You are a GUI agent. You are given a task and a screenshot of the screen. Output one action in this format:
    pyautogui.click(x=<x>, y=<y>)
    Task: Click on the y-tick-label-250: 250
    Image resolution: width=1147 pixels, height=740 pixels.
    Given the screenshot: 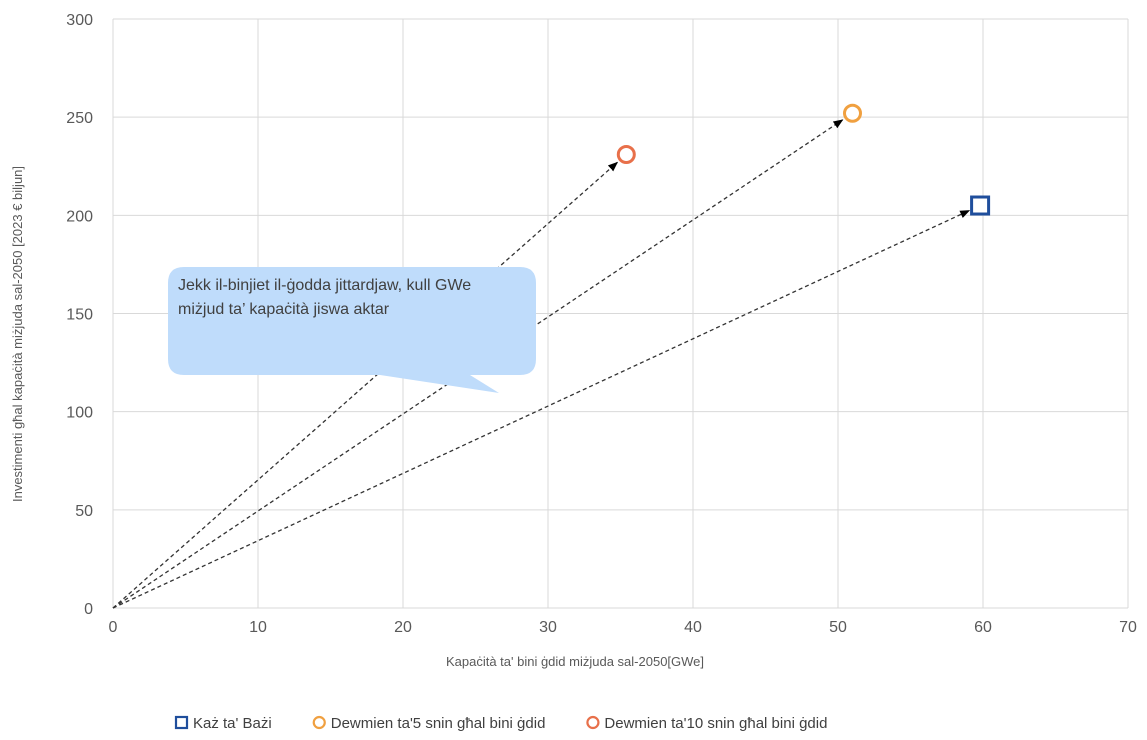 What is the action you would take?
    pyautogui.click(x=79, y=118)
    